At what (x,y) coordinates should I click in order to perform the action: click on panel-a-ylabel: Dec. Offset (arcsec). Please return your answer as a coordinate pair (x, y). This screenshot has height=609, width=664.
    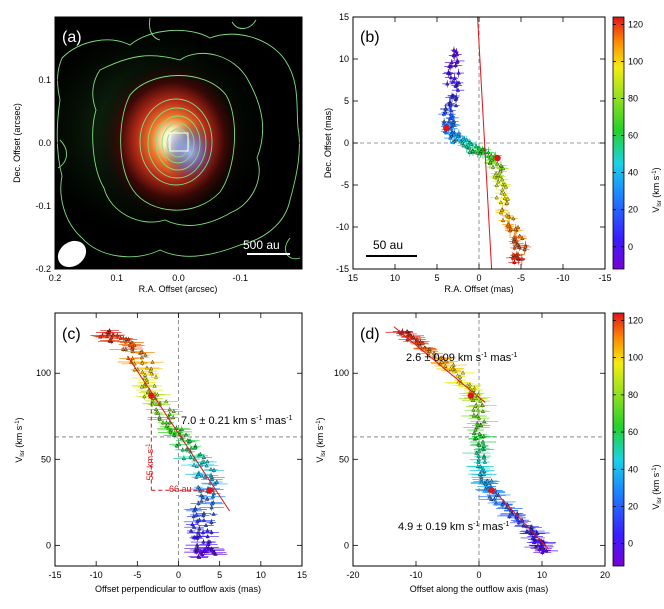
    Looking at the image, I should click on (17, 143).